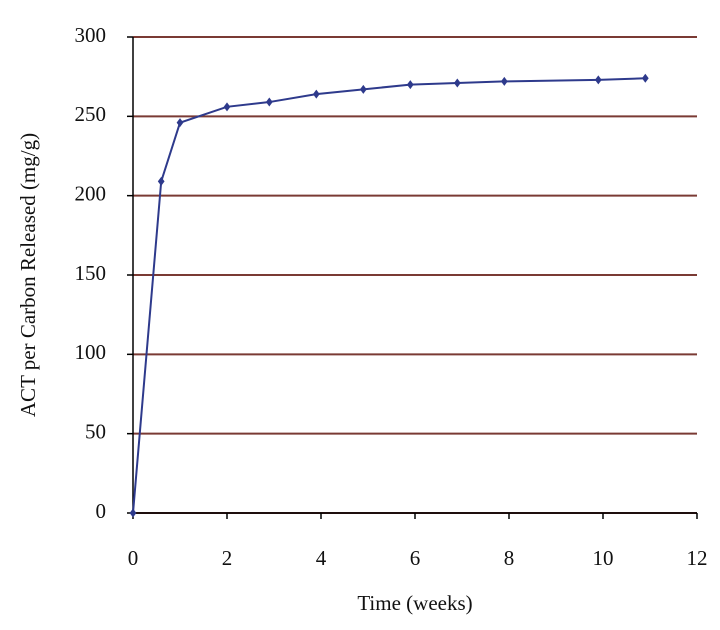 This screenshot has height=630, width=720. I want to click on x-tick-label: 6, so click(415, 558).